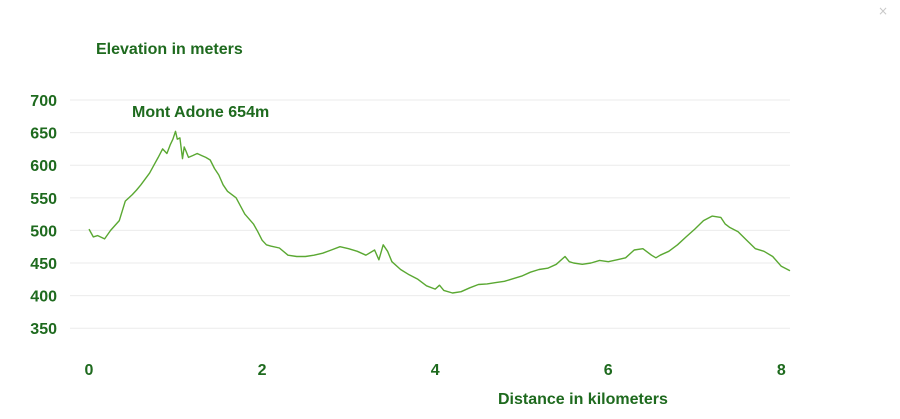 The width and height of the screenshot is (900, 419). Describe the element at coordinates (43, 231) in the screenshot. I see `y-tick-label: 500` at that location.